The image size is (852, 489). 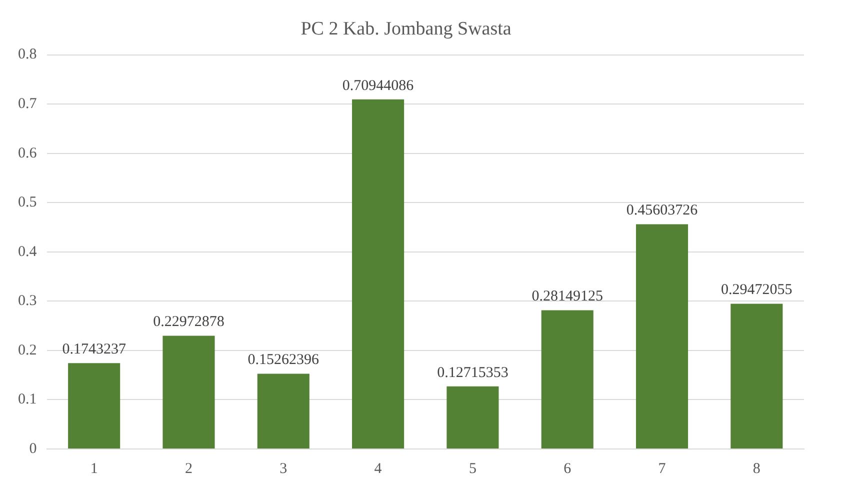 What do you see at coordinates (27, 350) in the screenshot?
I see `y-tick-label: 0.2` at bounding box center [27, 350].